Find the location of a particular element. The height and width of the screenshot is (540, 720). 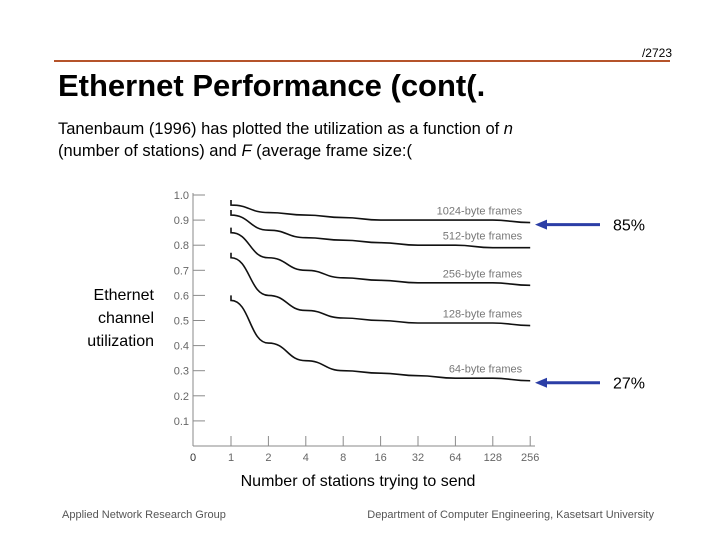

x-tick-label: 16 is located at coordinates (380, 458).